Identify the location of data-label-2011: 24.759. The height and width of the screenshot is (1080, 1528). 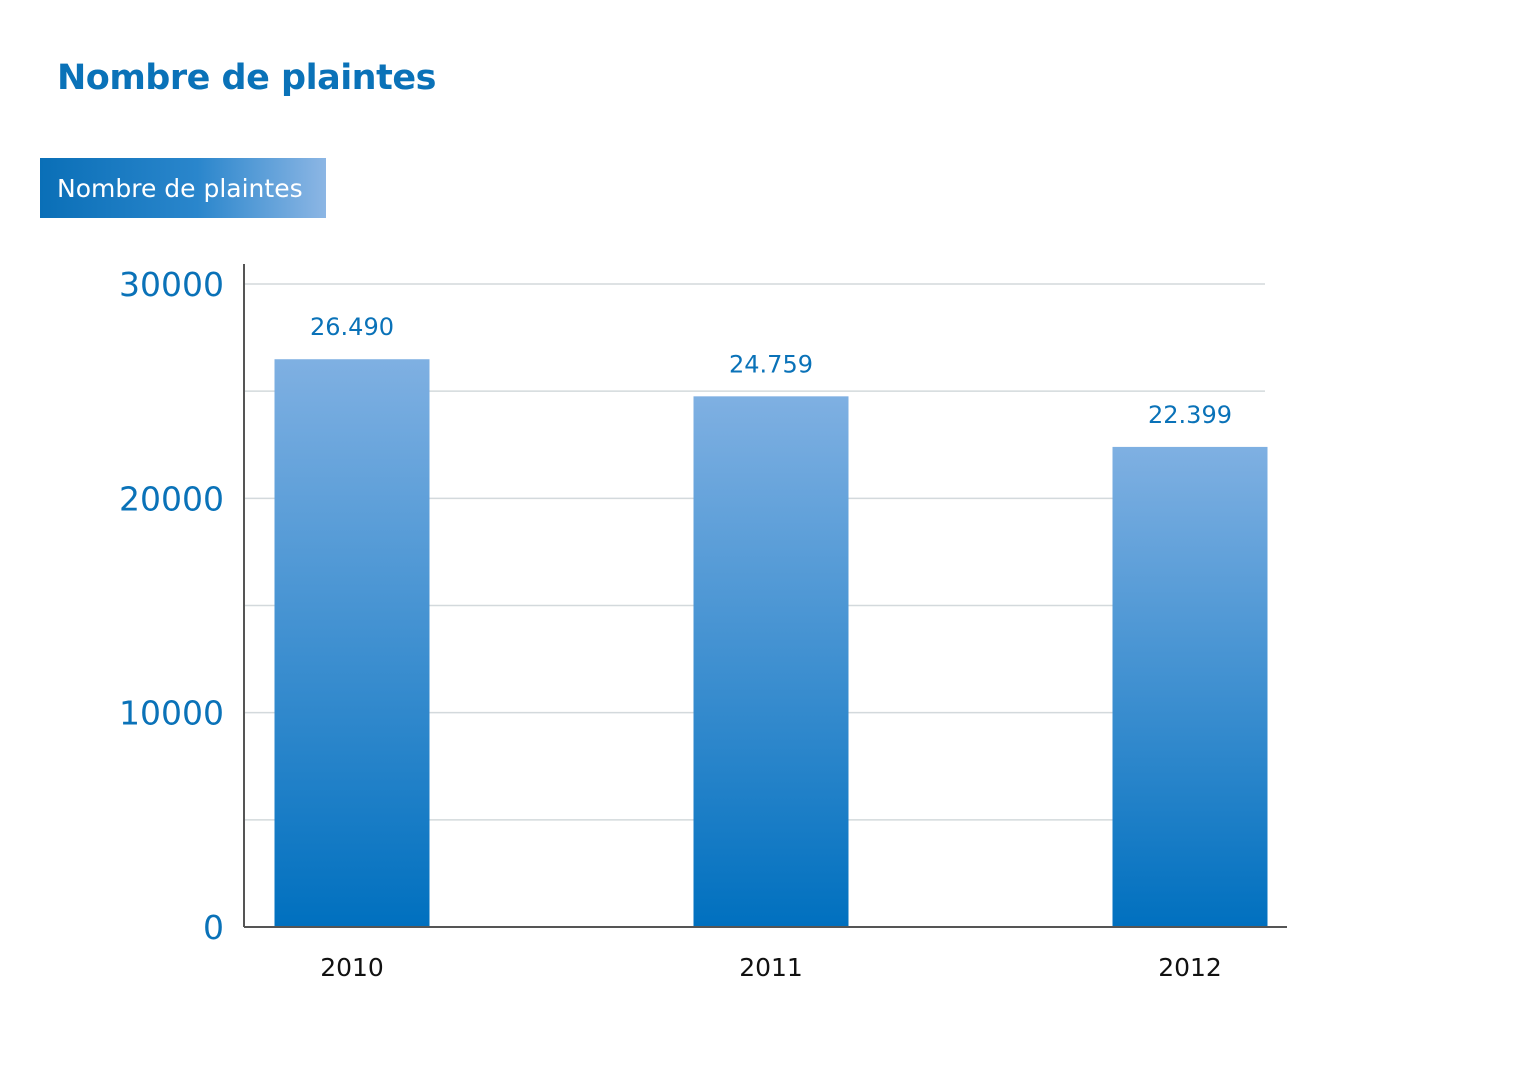
(771, 364).